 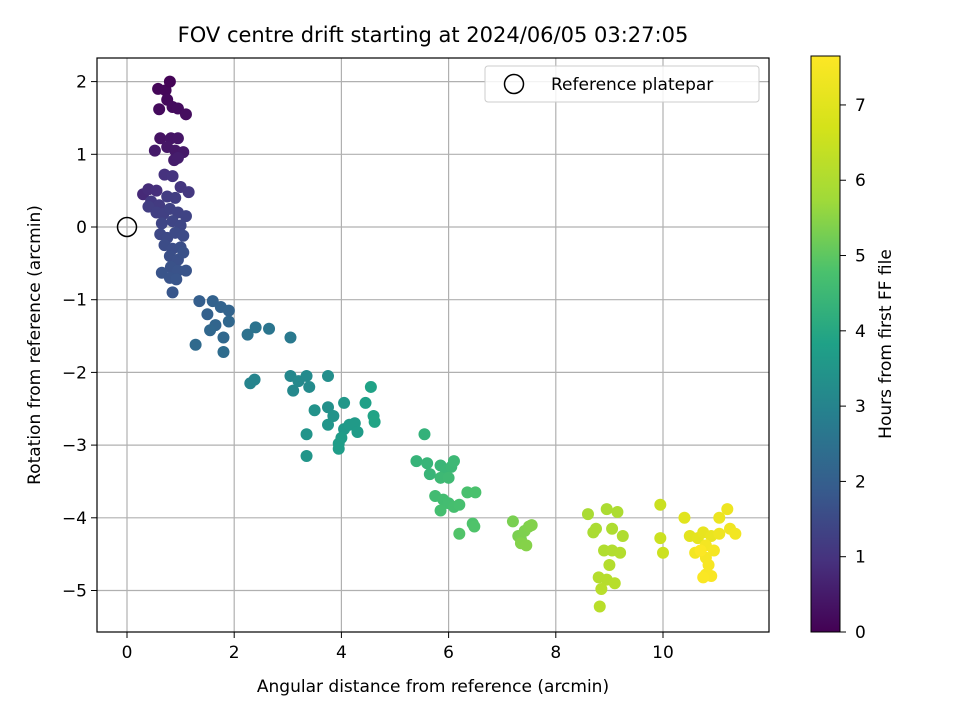 What do you see at coordinates (860, 558) in the screenshot?
I see `colorbar-tick-label: 1` at bounding box center [860, 558].